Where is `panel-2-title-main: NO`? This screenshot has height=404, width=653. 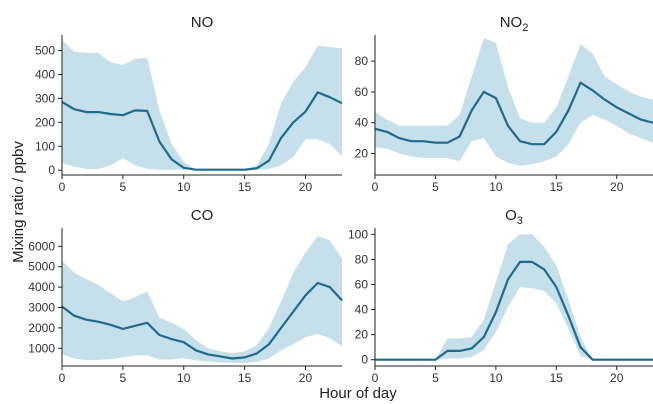 panel-2-title-main: NO is located at coordinates (511, 22).